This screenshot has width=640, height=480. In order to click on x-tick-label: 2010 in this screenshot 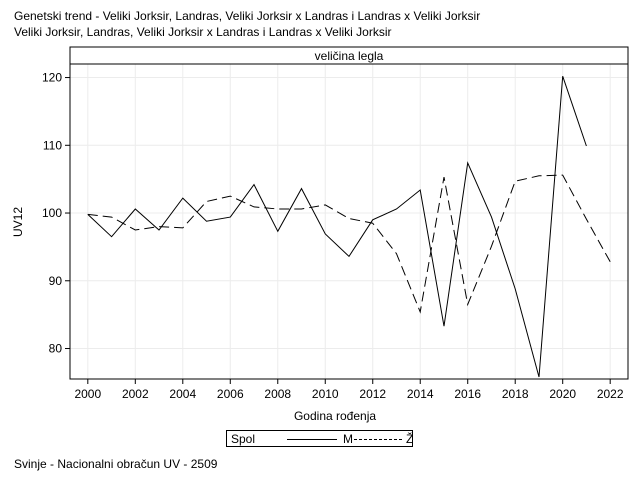, I will do `click(325, 394)`.